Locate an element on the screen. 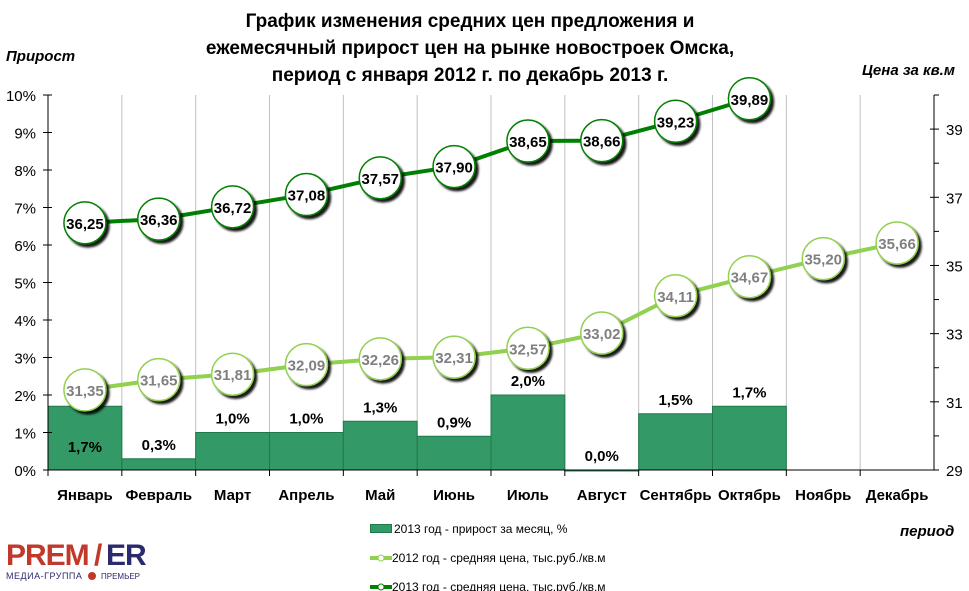 The height and width of the screenshot is (591, 969). data-label: 36,25 is located at coordinates (85, 224).